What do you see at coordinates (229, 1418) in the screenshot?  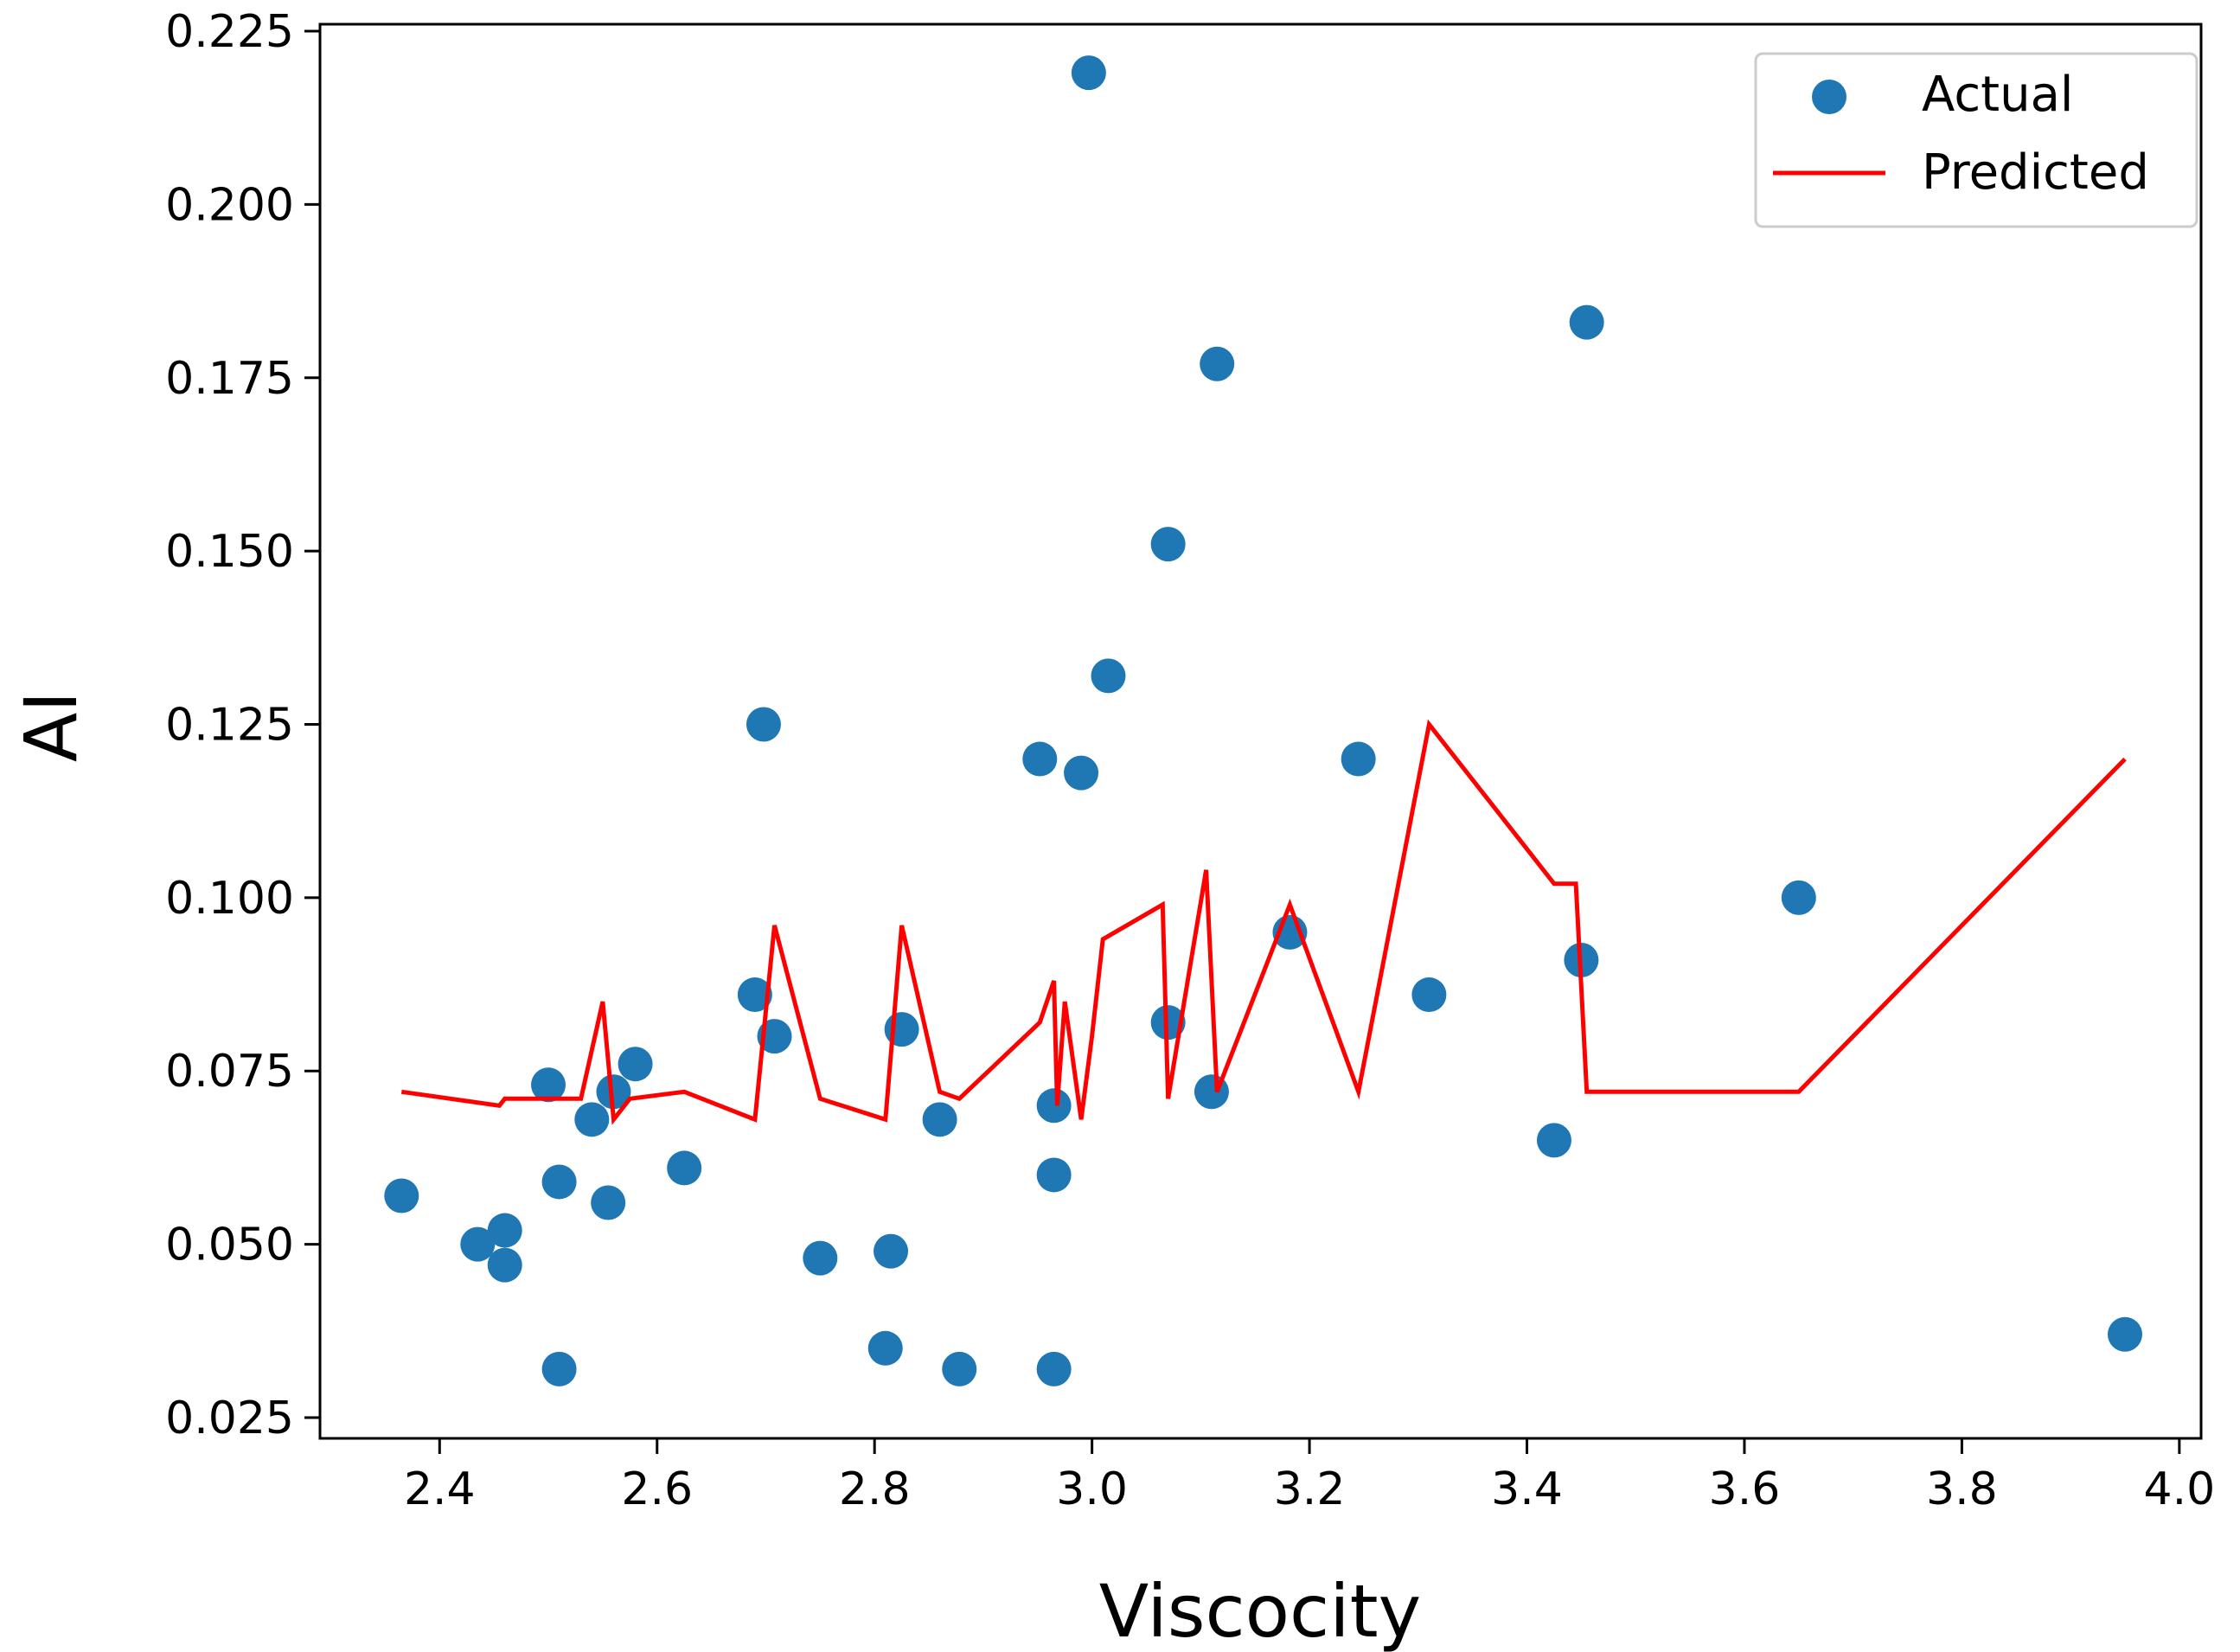 I see `y-tick-label: 0.025` at bounding box center [229, 1418].